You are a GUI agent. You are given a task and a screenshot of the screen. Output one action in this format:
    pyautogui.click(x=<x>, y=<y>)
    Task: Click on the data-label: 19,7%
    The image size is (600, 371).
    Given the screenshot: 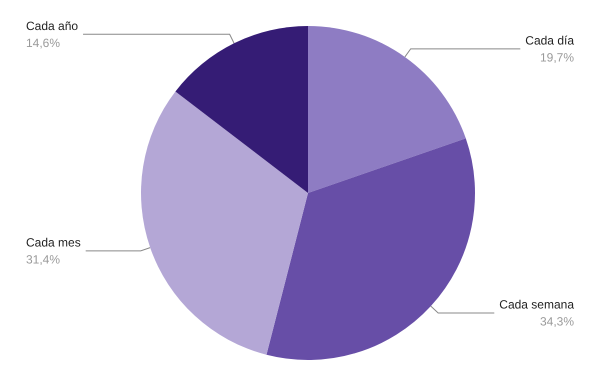 What is the action you would take?
    pyautogui.click(x=557, y=57)
    